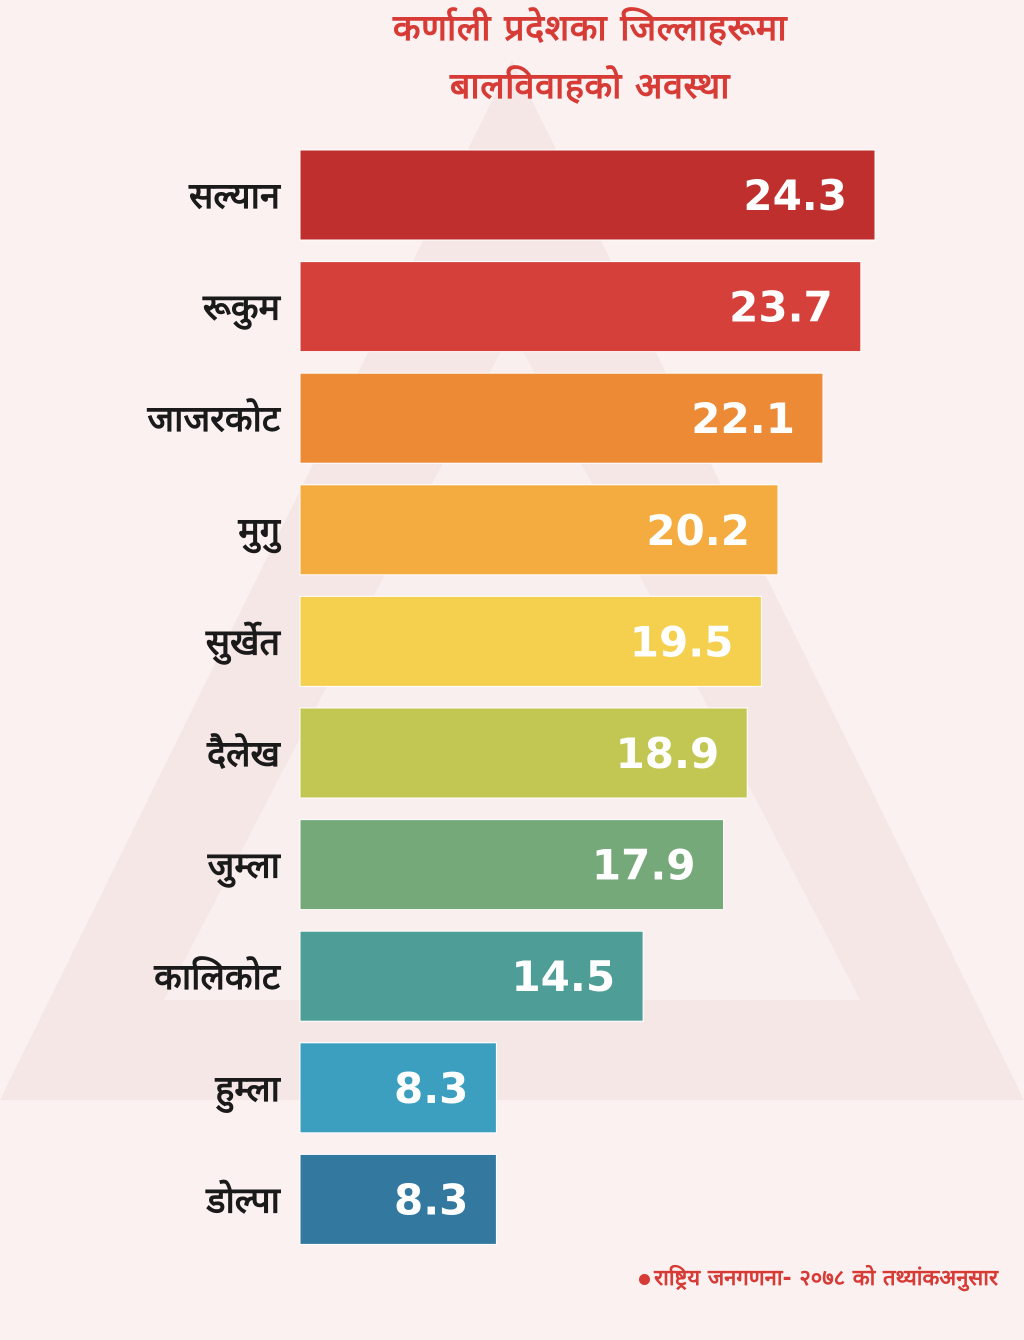 This screenshot has height=1340, width=1024. I want to click on category-label-6: दैलेख, so click(244, 754).